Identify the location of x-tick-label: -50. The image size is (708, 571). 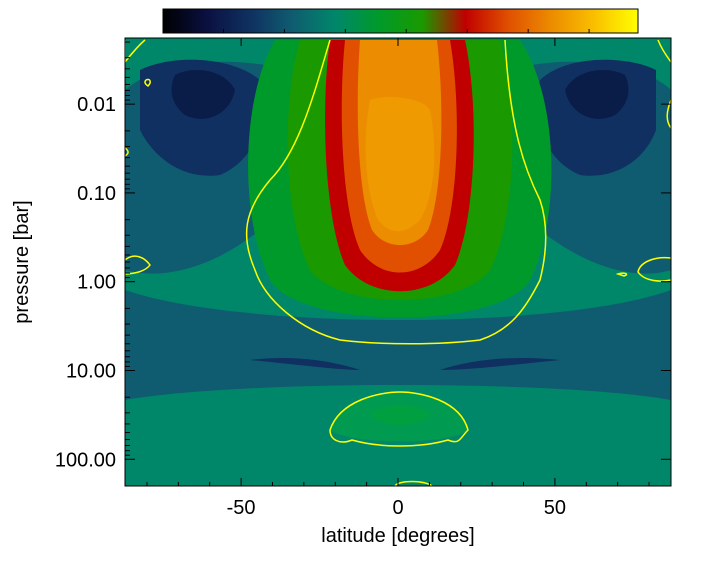
(241, 508).